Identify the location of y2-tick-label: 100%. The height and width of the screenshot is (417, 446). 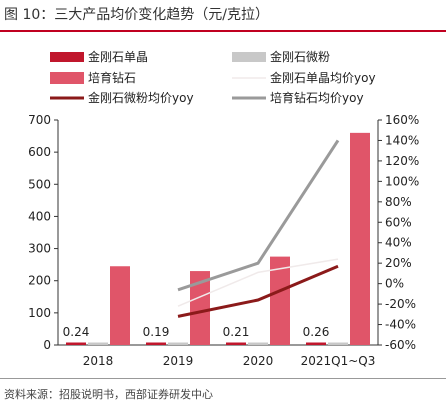
(402, 181).